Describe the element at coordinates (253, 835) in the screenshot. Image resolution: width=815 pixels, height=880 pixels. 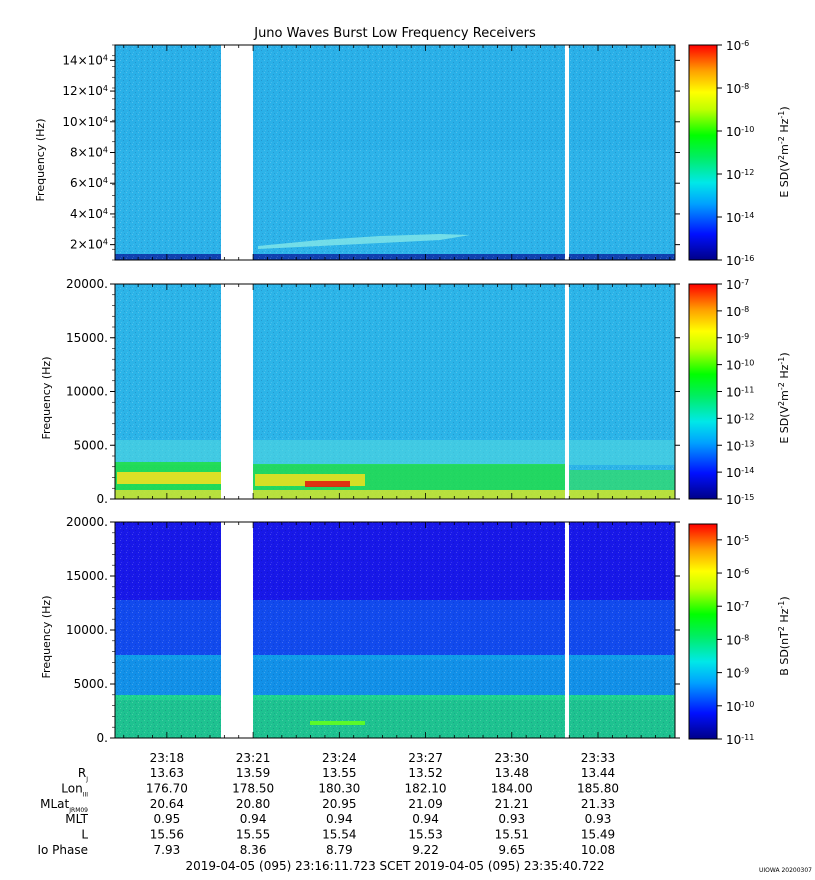
I see `ephemeris-value-4-1: 15.55` at that location.